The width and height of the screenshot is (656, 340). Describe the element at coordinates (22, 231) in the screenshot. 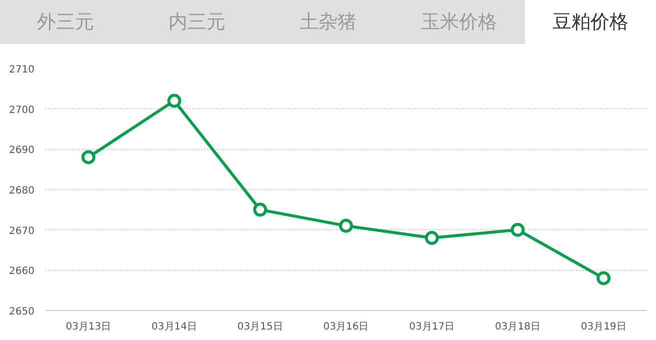

I see `y-tick-label: 2670` at that location.